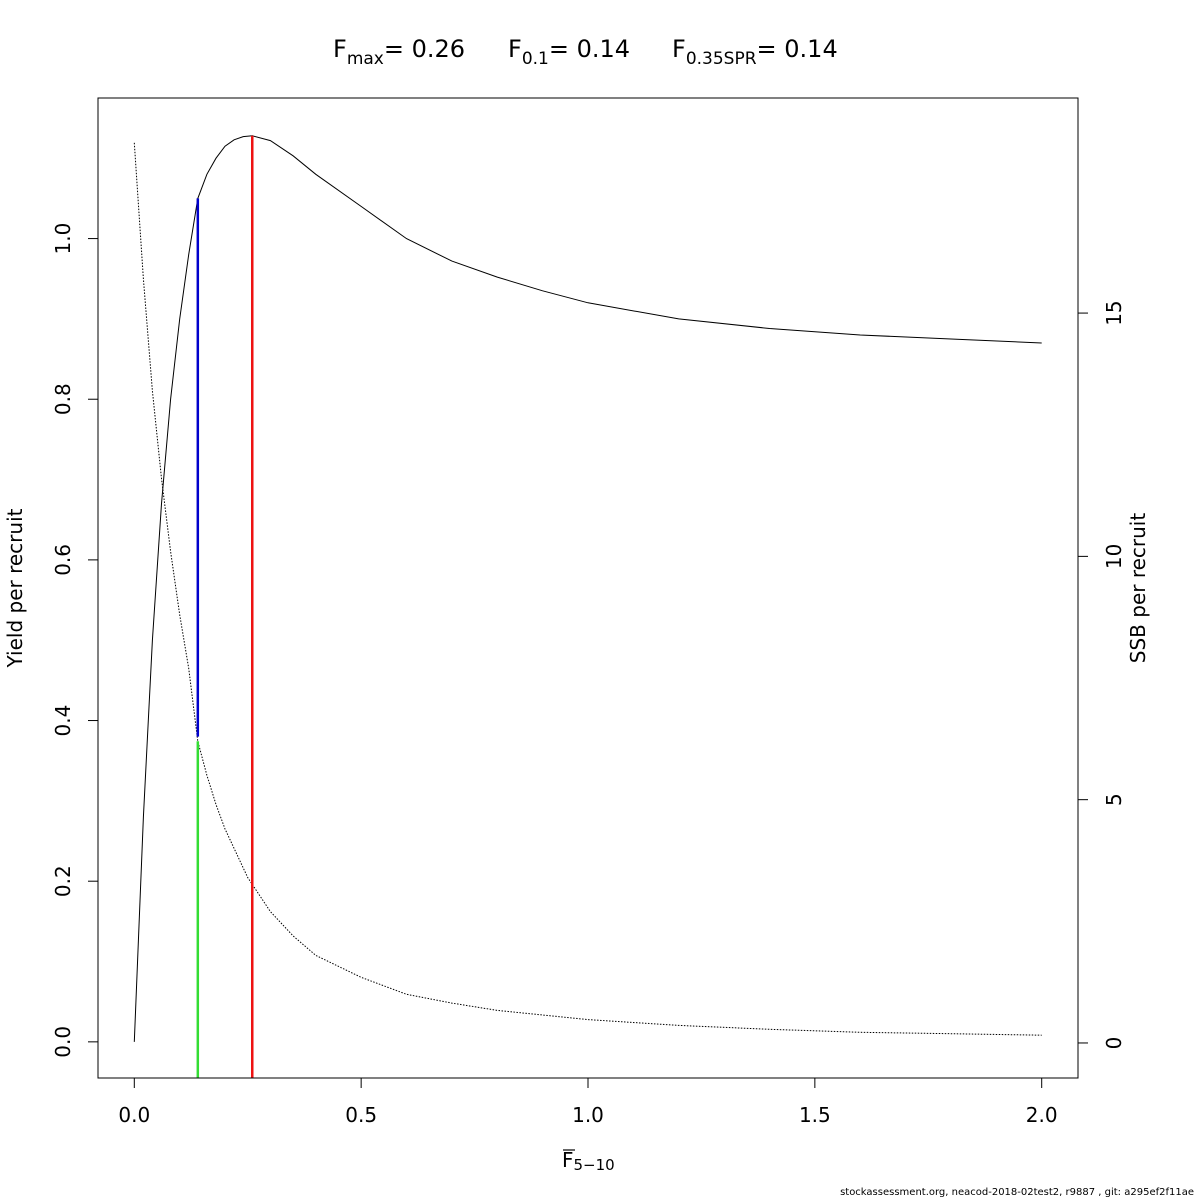 This screenshot has height=1200, width=1200. I want to click on y-tick-label: 0.4, so click(63, 721).